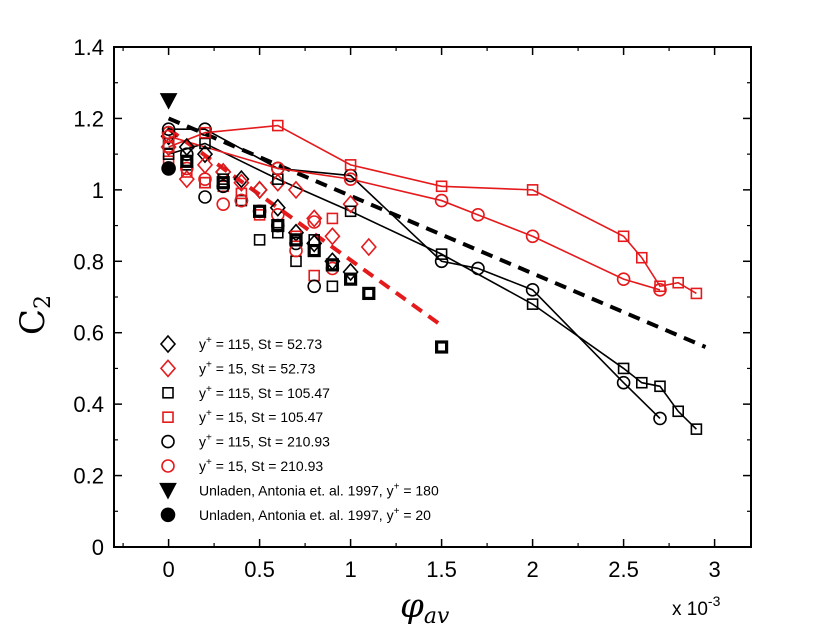 The height and width of the screenshot is (625, 830). What do you see at coordinates (532, 569) in the screenshot?
I see `x-tick-label: 2` at bounding box center [532, 569].